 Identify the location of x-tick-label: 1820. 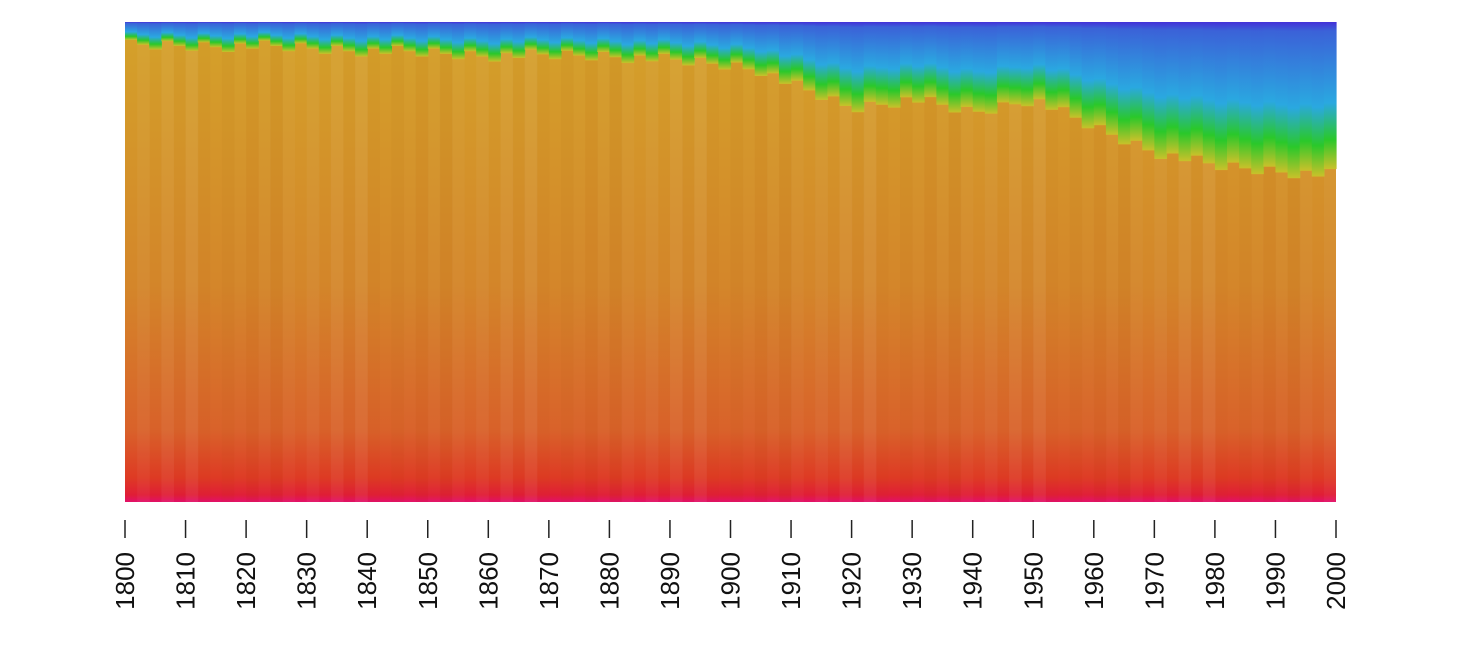
(246, 581).